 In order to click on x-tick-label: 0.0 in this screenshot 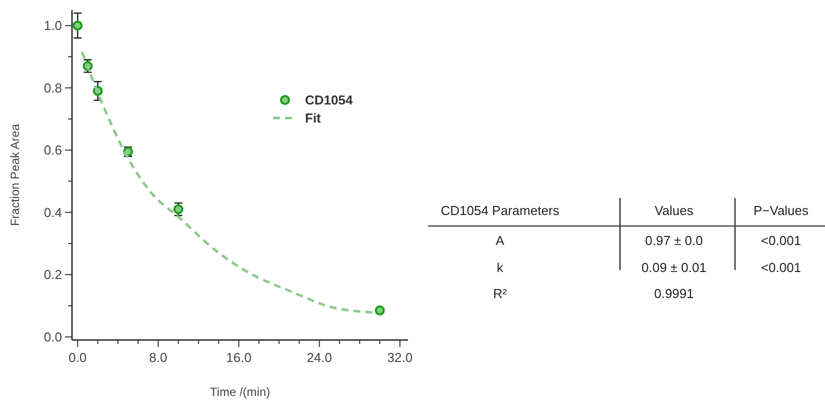, I will do `click(77, 357)`.